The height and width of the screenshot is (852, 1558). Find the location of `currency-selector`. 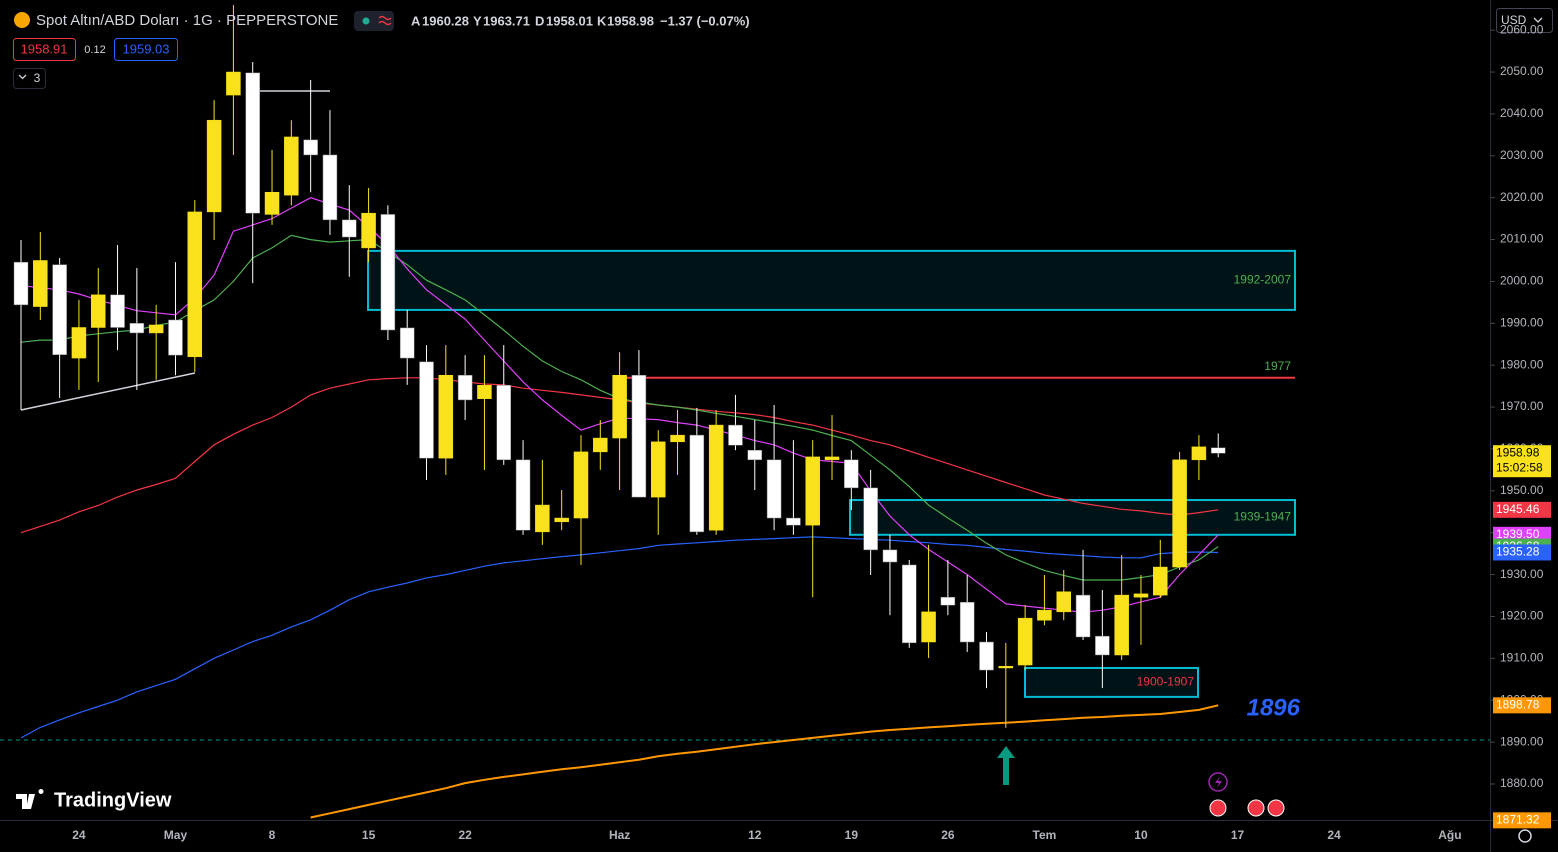

currency-selector is located at coordinates (1524, 20).